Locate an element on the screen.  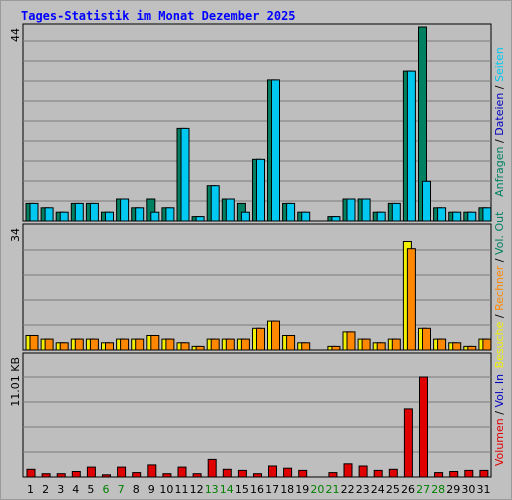
x-tick-day-20: 20 is located at coordinates (317, 489).